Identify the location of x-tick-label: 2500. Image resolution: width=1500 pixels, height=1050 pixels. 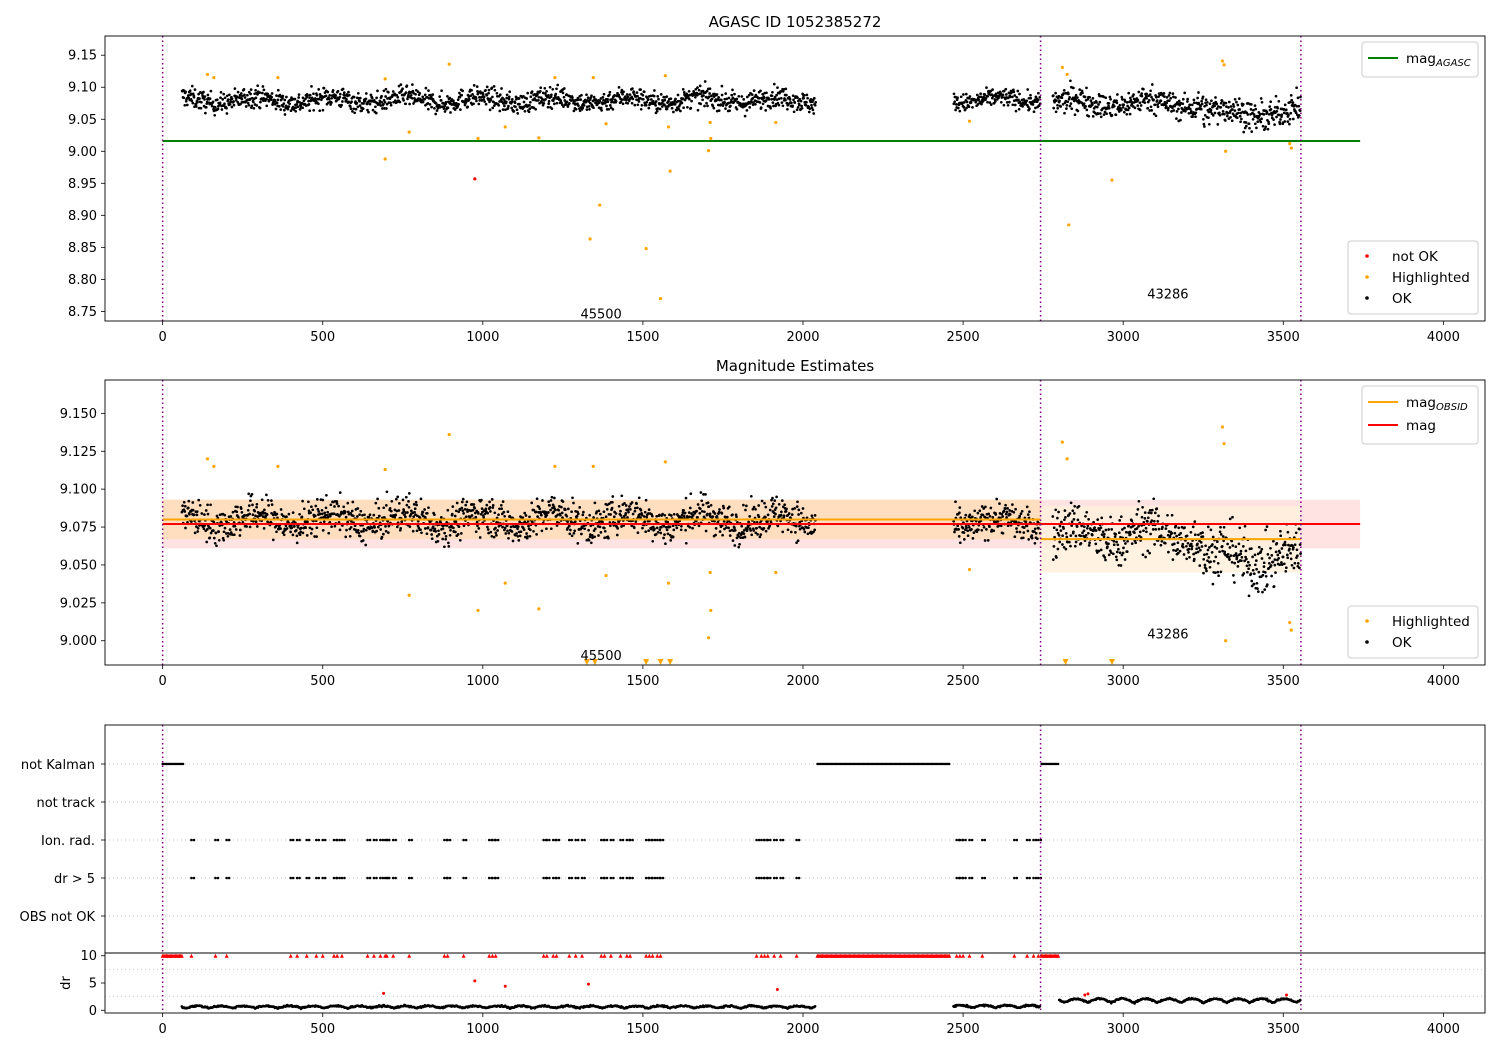
(963, 337).